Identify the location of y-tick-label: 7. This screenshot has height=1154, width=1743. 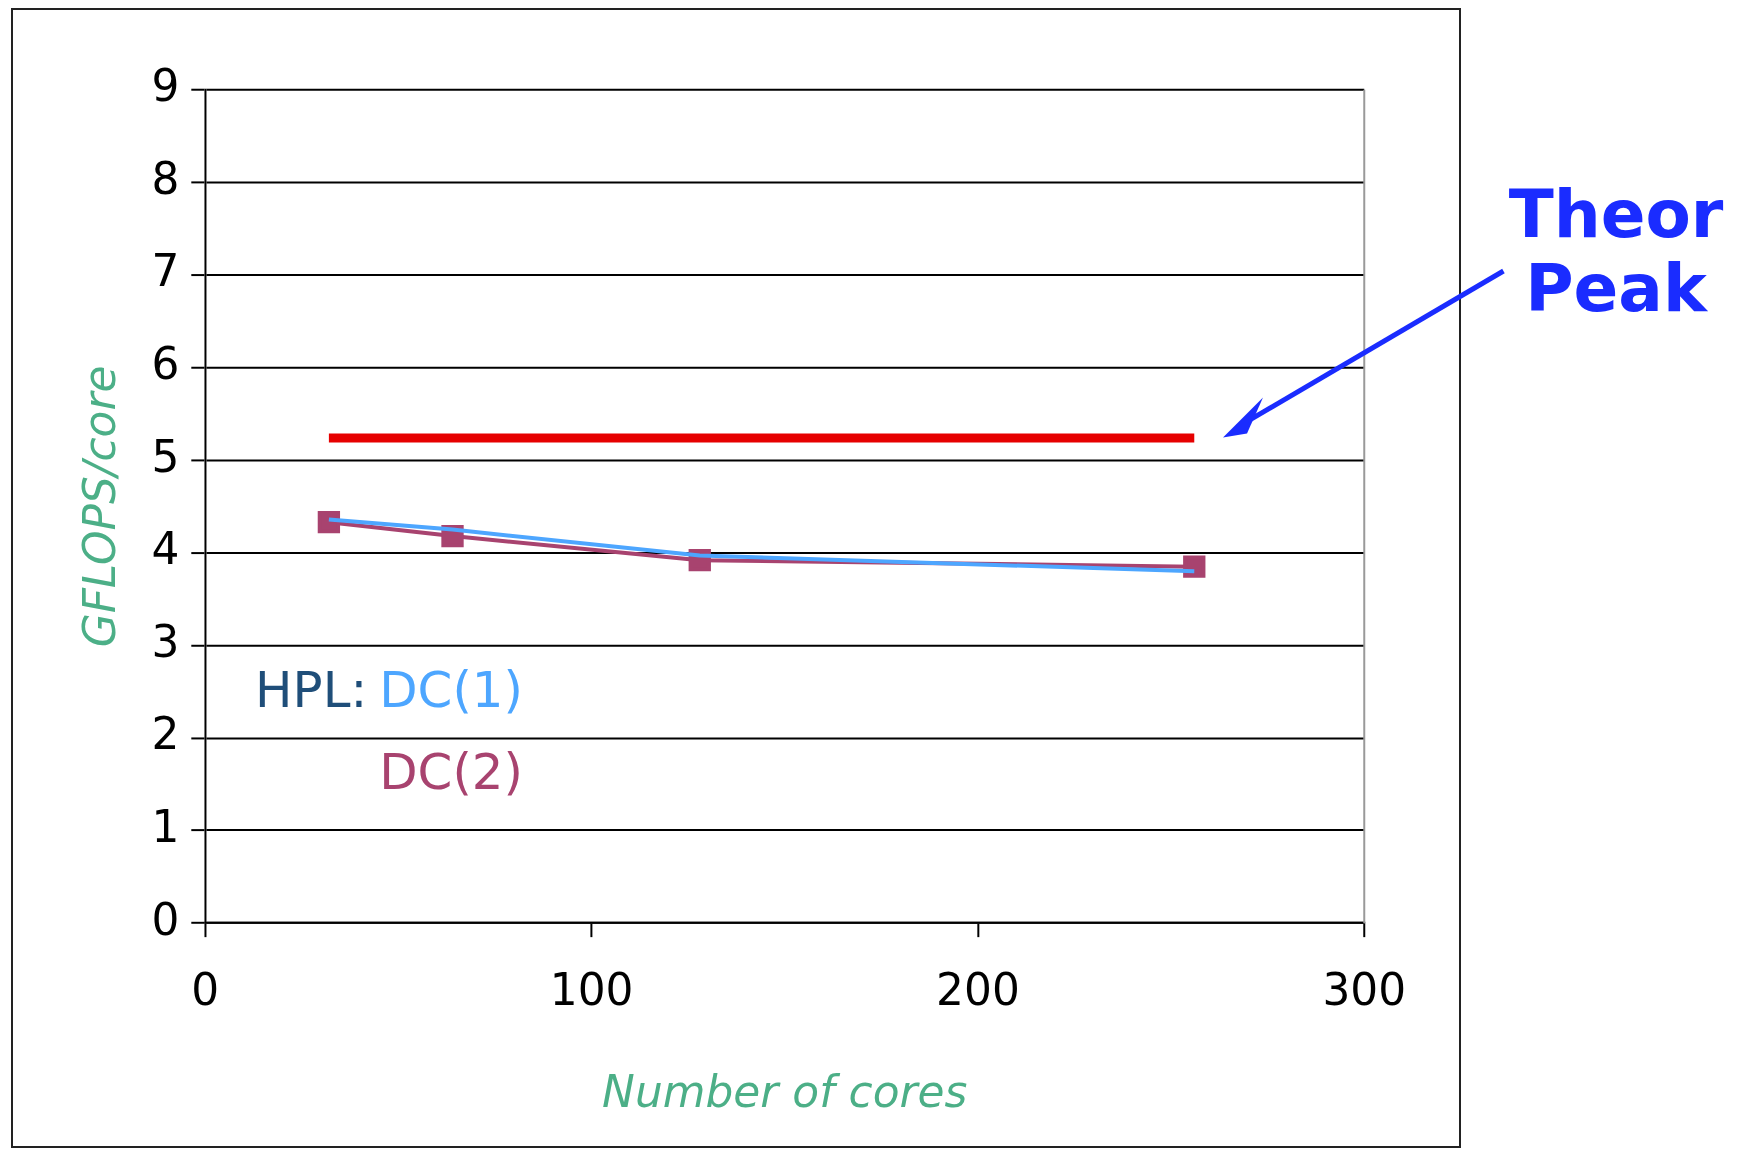
(165, 271).